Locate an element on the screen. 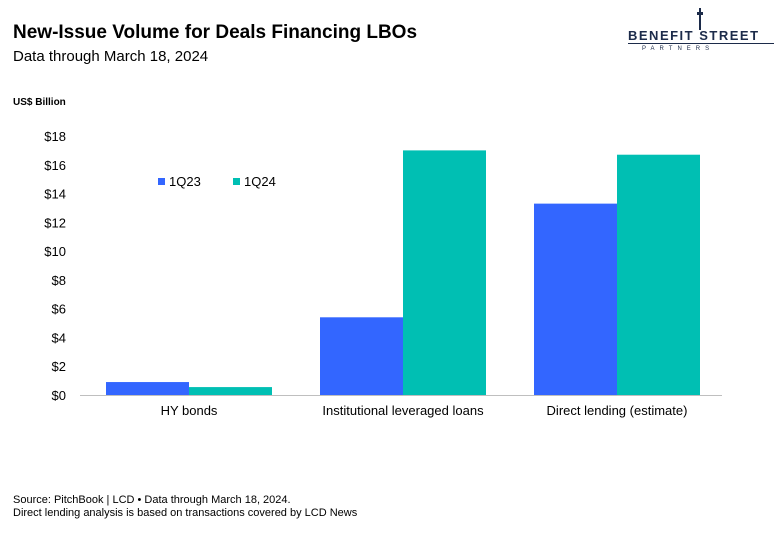 Image resolution: width=780 pixels, height=542 pixels. legend-label-1q24: 1Q24 is located at coordinates (260, 181).